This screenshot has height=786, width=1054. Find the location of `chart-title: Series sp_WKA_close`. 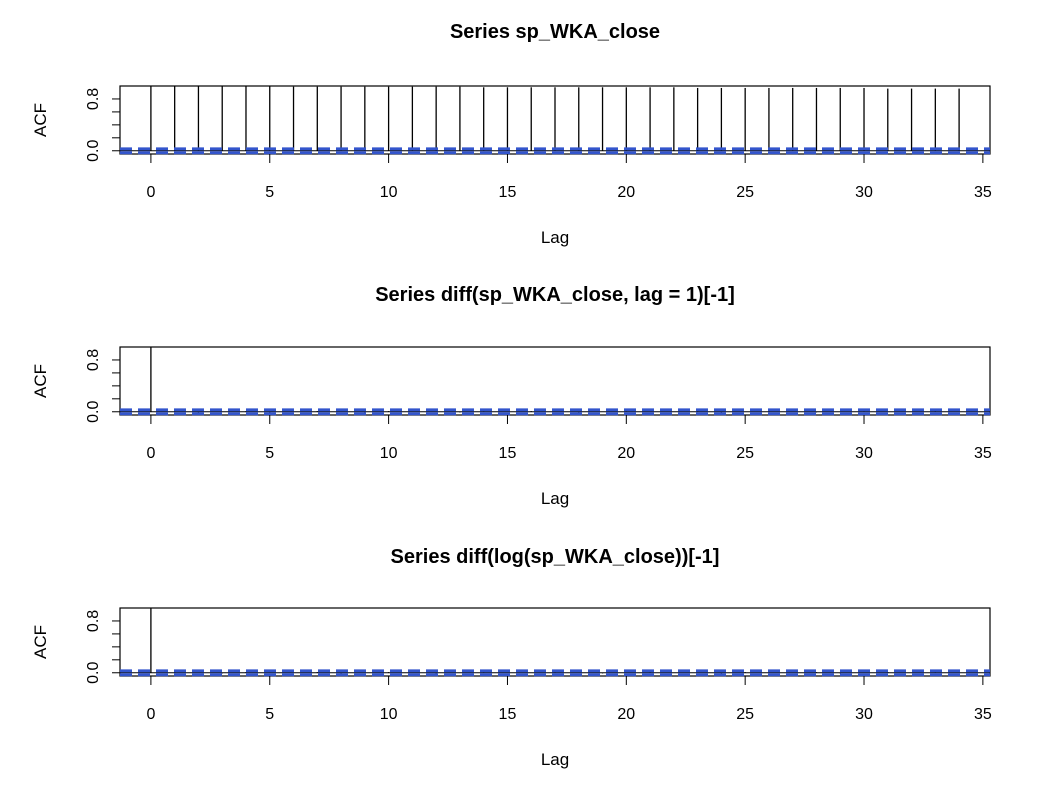

chart-title: Series sp_WKA_close is located at coordinates (555, 32).